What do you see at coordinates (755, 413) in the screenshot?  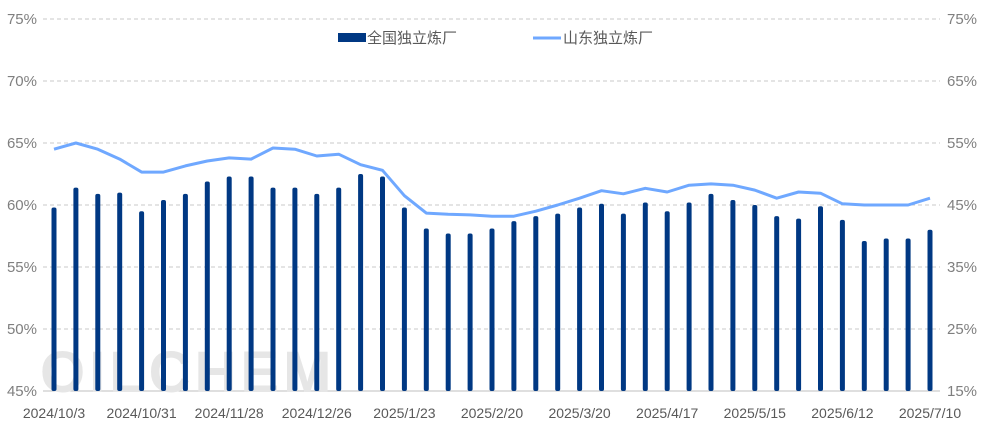 I see `x-tick-label: 2025/5/15` at bounding box center [755, 413].